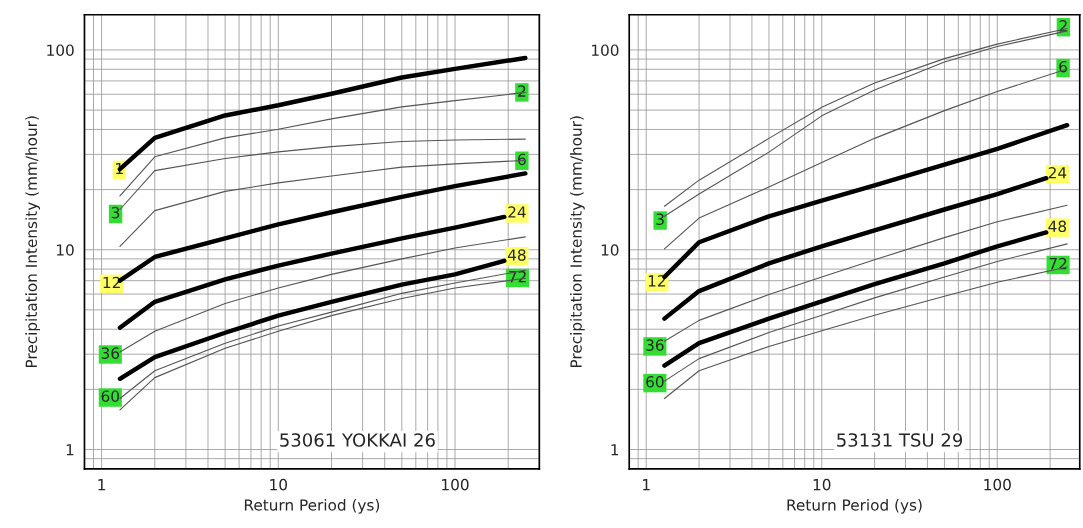  Describe the element at coordinates (1063, 26) in the screenshot. I see `annotation: 2` at that location.